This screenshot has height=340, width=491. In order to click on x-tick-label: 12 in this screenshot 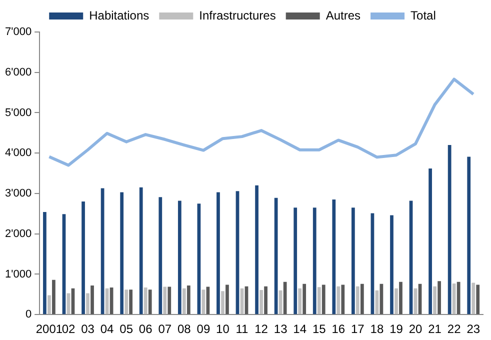, I will do `click(261, 329)`.